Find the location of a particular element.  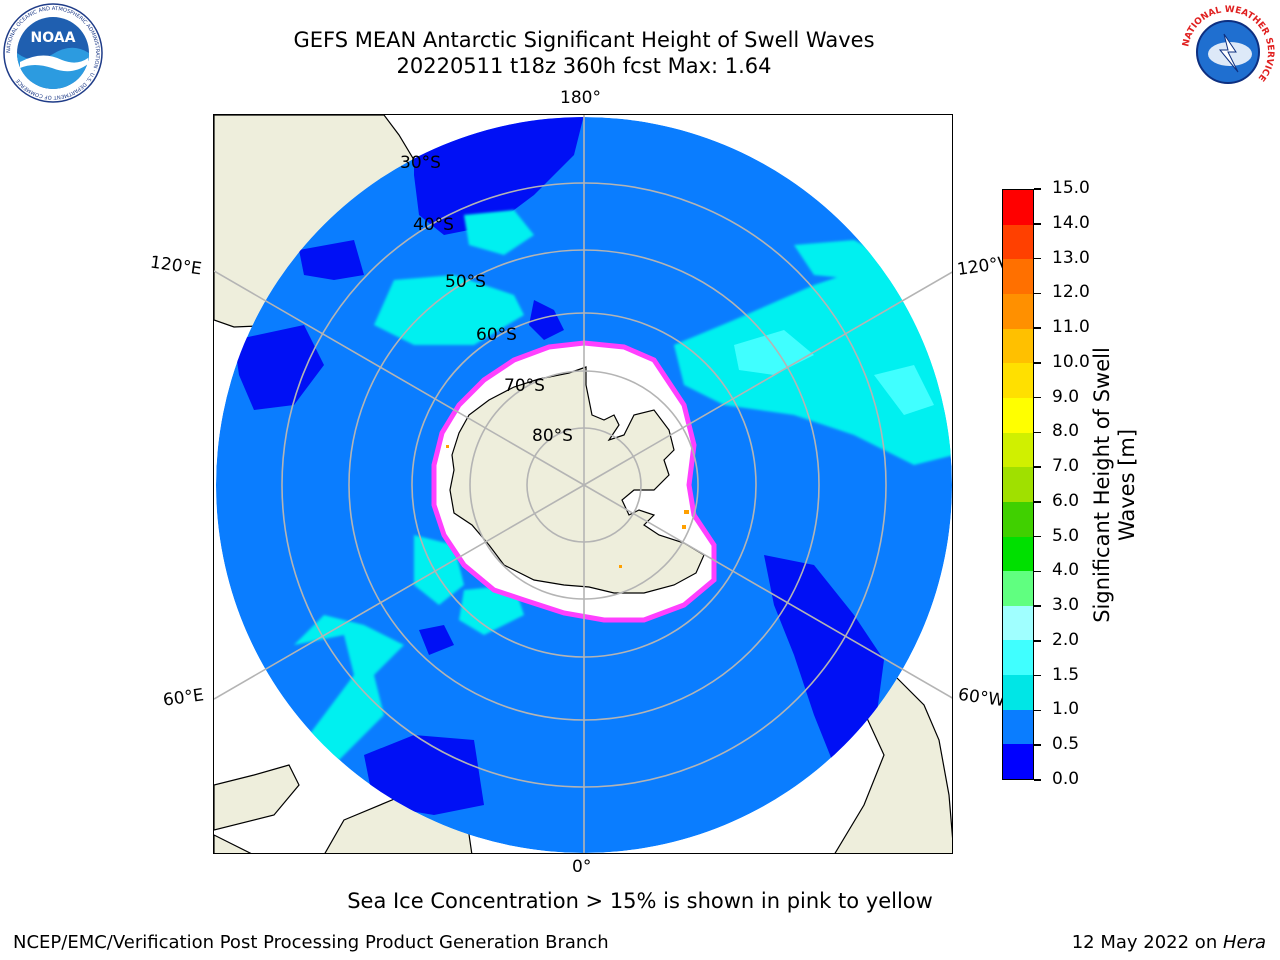

colorbar-tick-label: 13.0 is located at coordinates (1071, 257).